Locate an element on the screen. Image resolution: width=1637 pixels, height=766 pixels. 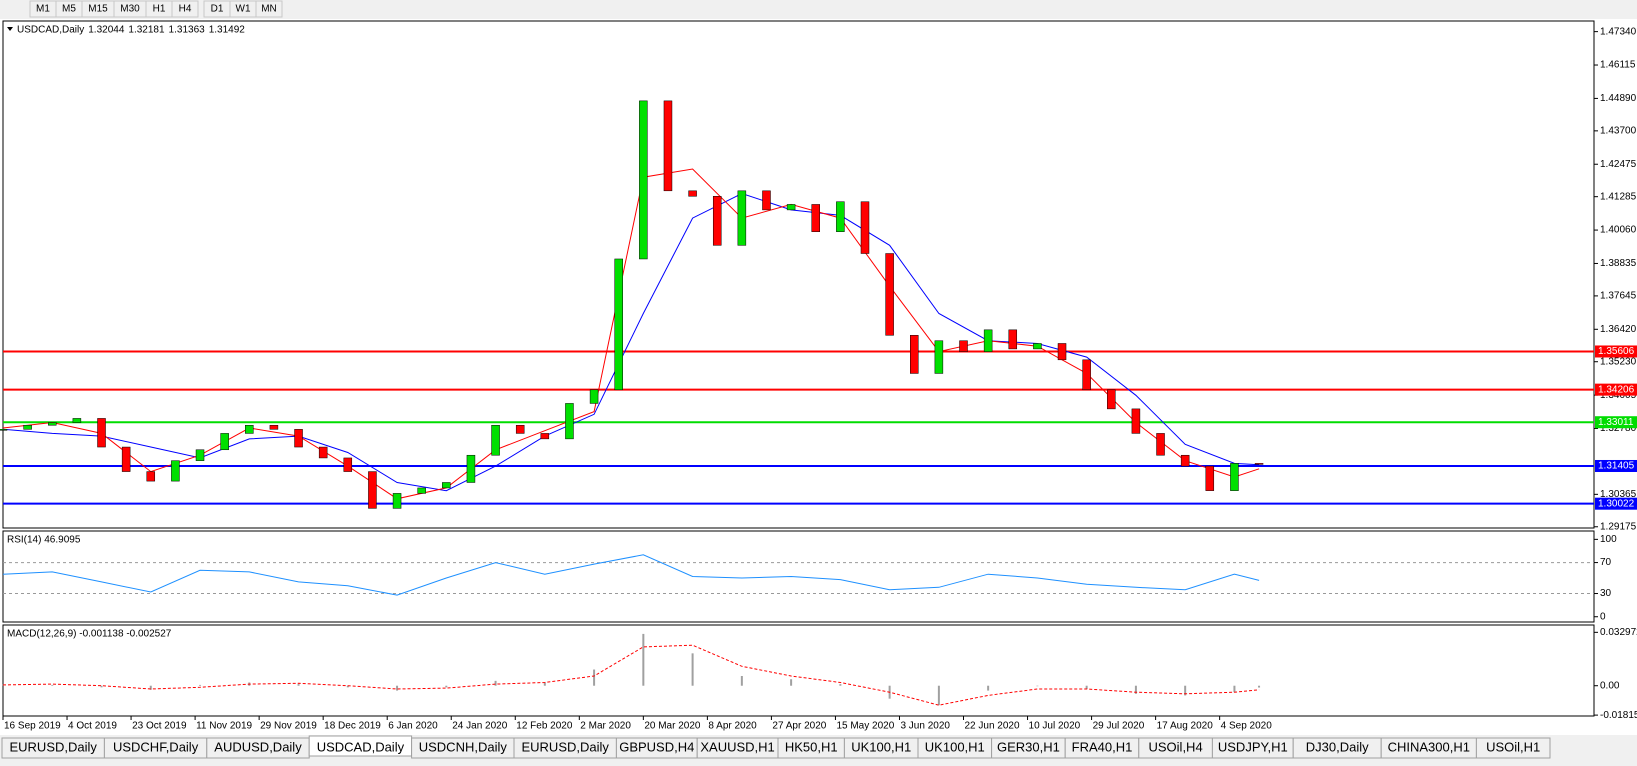
tab-label: USOil,H1 is located at coordinates (1513, 746).